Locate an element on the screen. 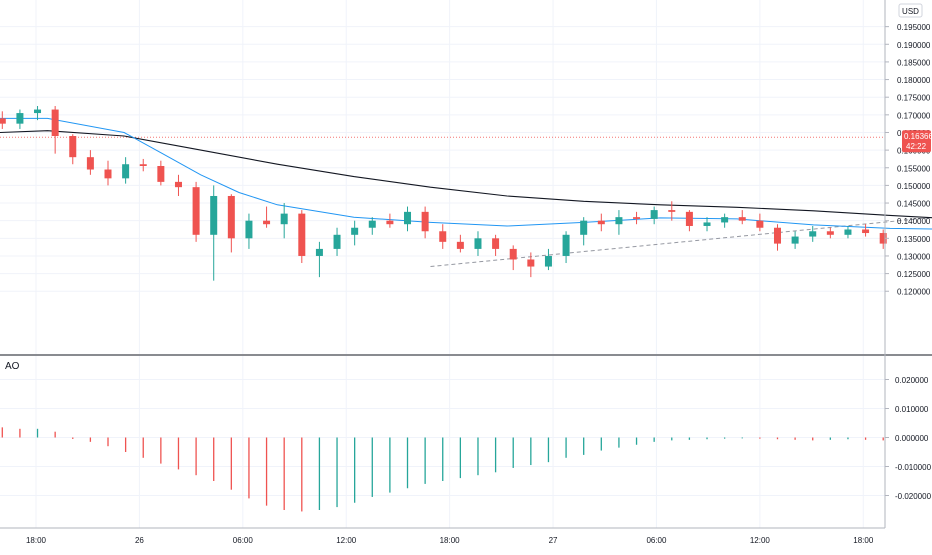 This screenshot has width=932, height=555. price-tick-label: 0.130000 is located at coordinates (914, 256).